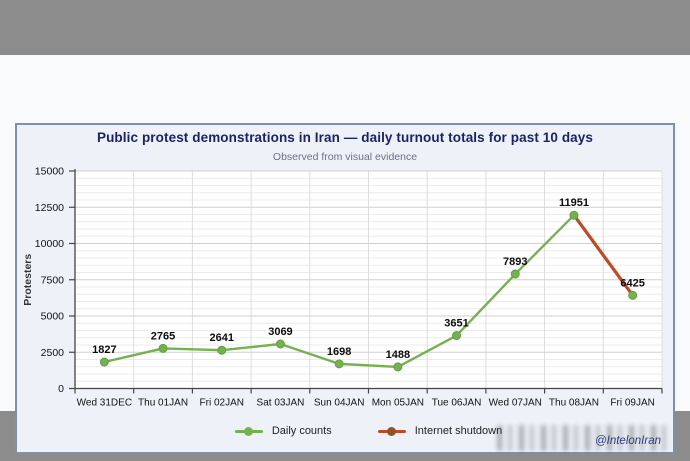 The width and height of the screenshot is (690, 461). What do you see at coordinates (53, 353) in the screenshot?
I see `svg-text: 2500` at bounding box center [53, 353].